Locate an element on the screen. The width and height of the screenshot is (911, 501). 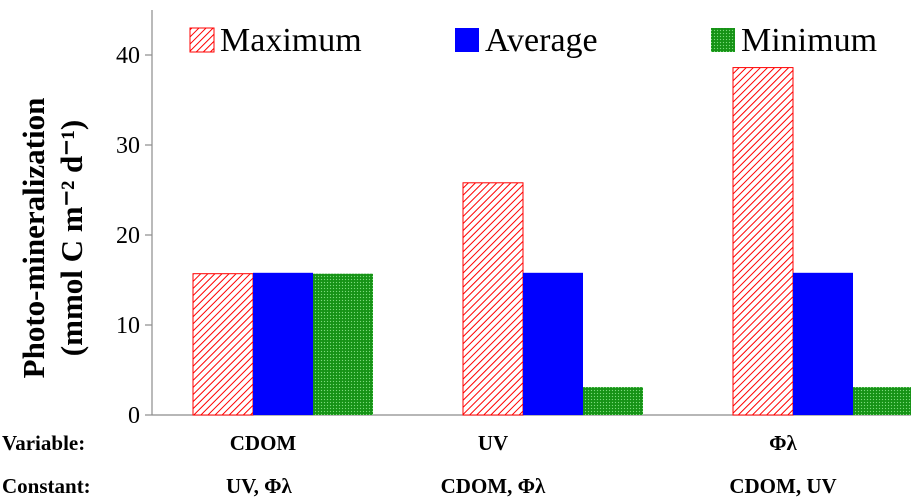
y-ticks: 0 10 20 30 40 is located at coordinates (134, 236).